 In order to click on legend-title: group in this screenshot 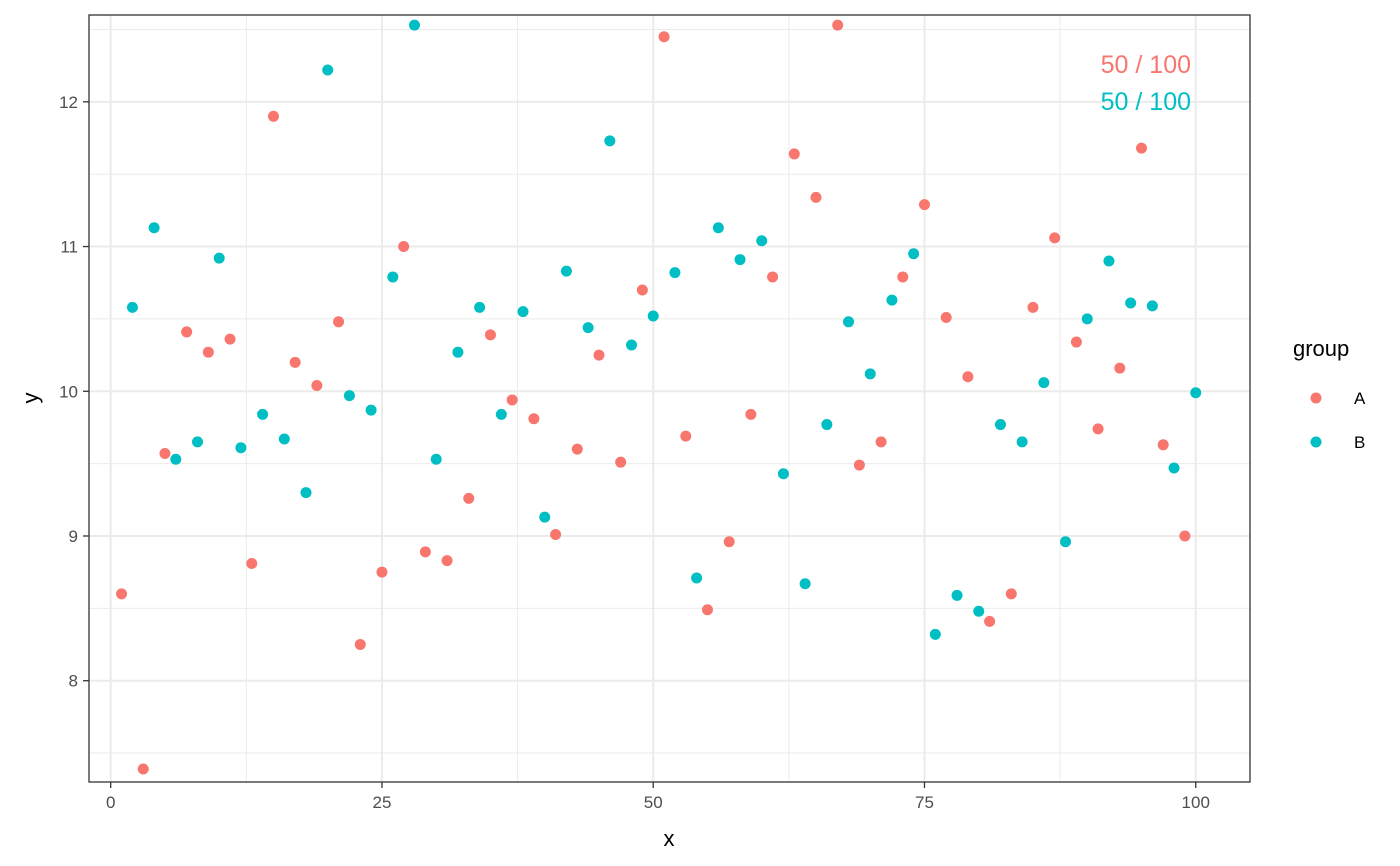, I will do `click(1321, 348)`.